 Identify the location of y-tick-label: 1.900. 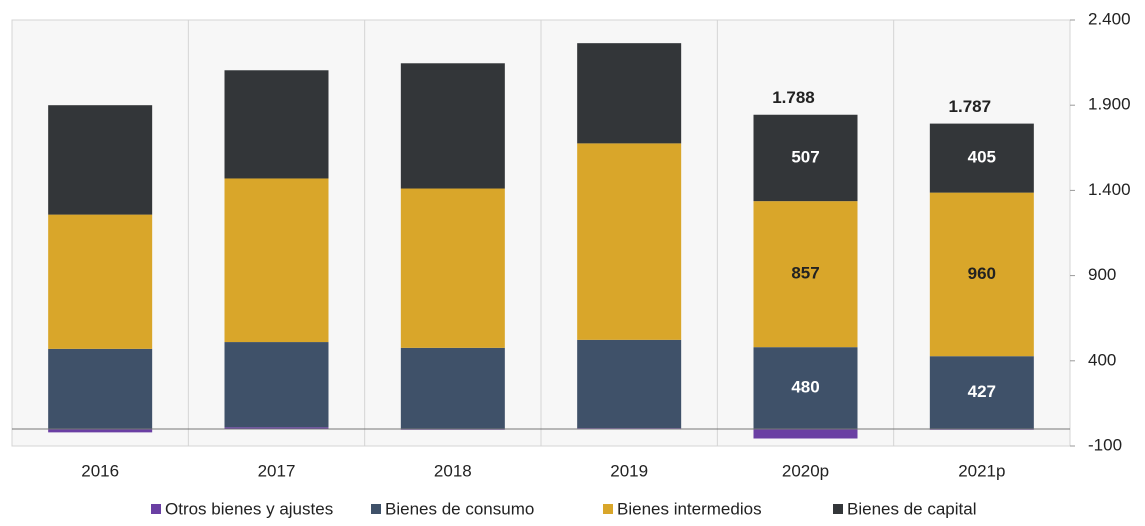
(1109, 104).